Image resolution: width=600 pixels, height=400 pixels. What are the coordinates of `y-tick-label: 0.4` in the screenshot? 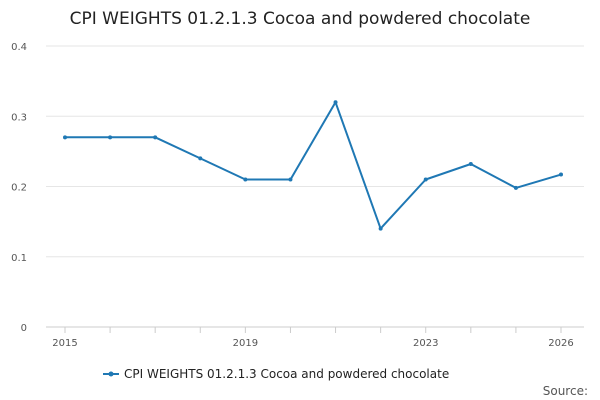 It's located at (19, 47).